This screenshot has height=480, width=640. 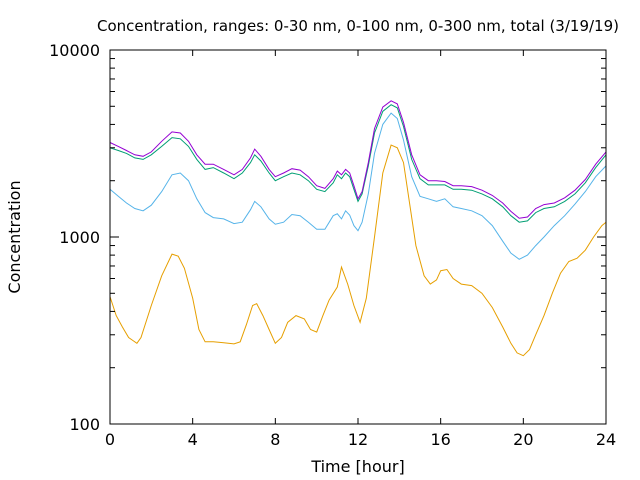 I want to click on y-tick-label: 10000, so click(x=74, y=50).